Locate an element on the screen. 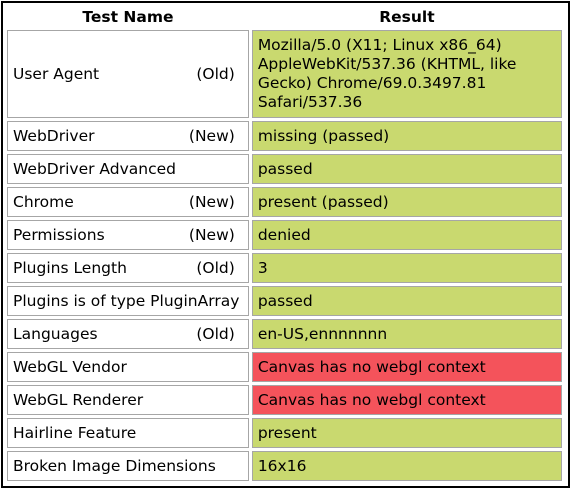 The width and height of the screenshot is (571, 489). test-name: Plugins is of type PluginArray is located at coordinates (126, 300).